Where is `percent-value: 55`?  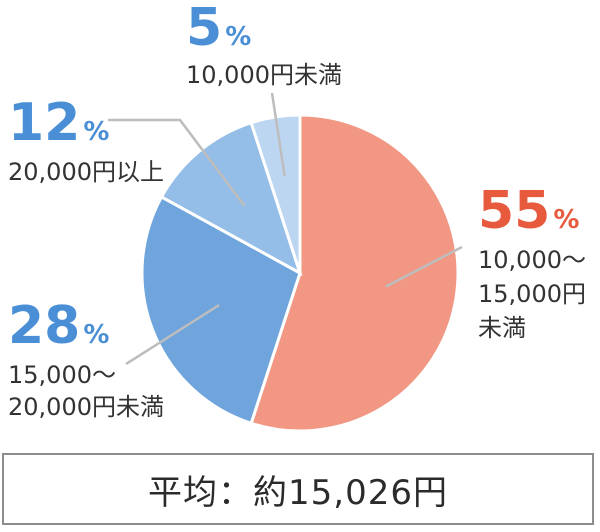 percent-value: 55 is located at coordinates (514, 211).